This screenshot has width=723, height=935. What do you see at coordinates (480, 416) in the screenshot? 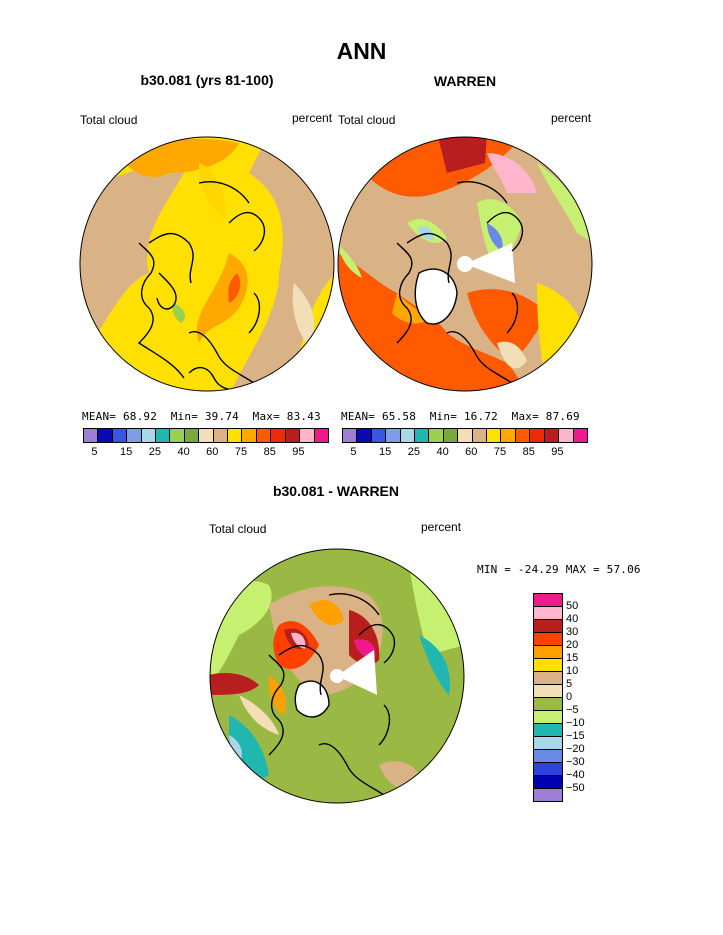
I see `right-min-value: 16.72` at bounding box center [480, 416].